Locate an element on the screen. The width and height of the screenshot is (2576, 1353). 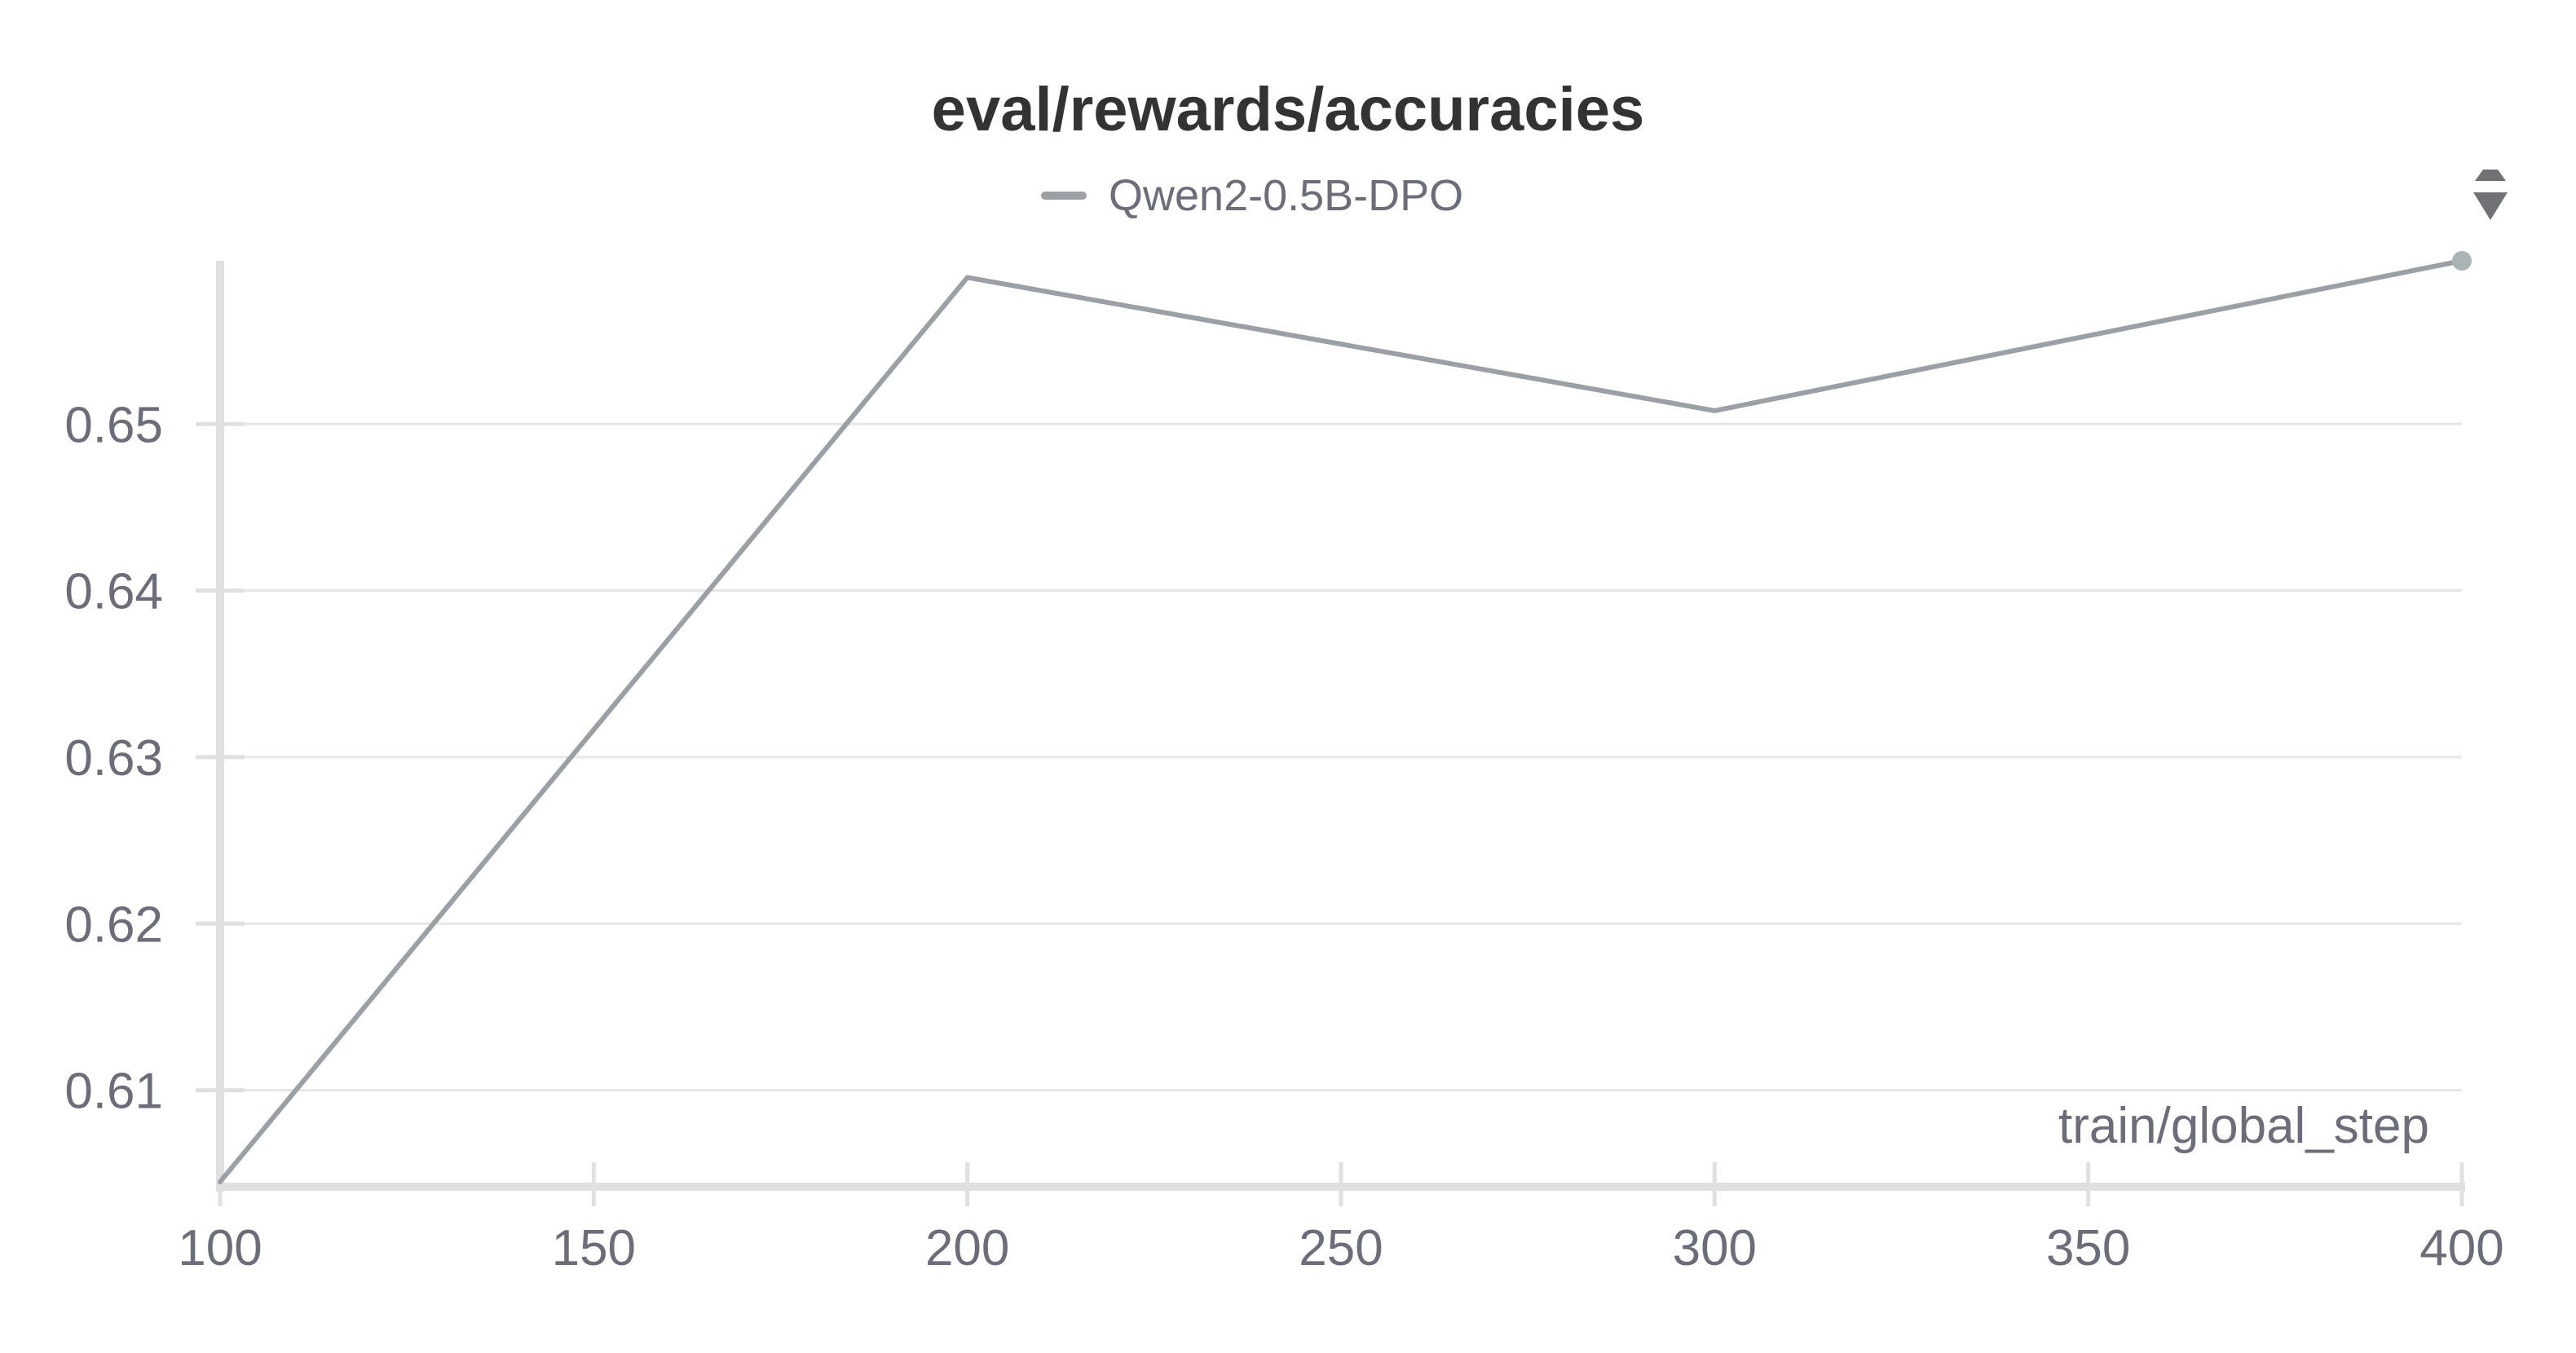
handle-down-shape is located at coordinates (2490, 206).